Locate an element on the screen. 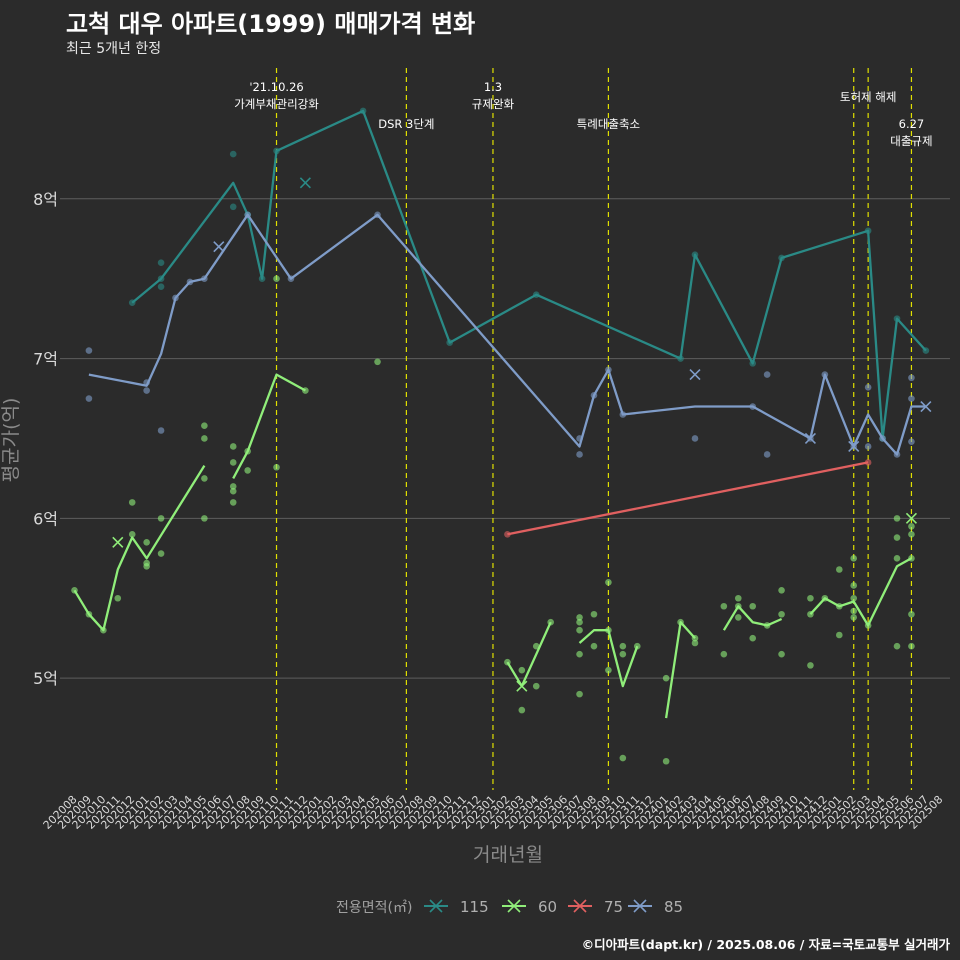  y-tick-label: 5억 is located at coordinates (45, 678).